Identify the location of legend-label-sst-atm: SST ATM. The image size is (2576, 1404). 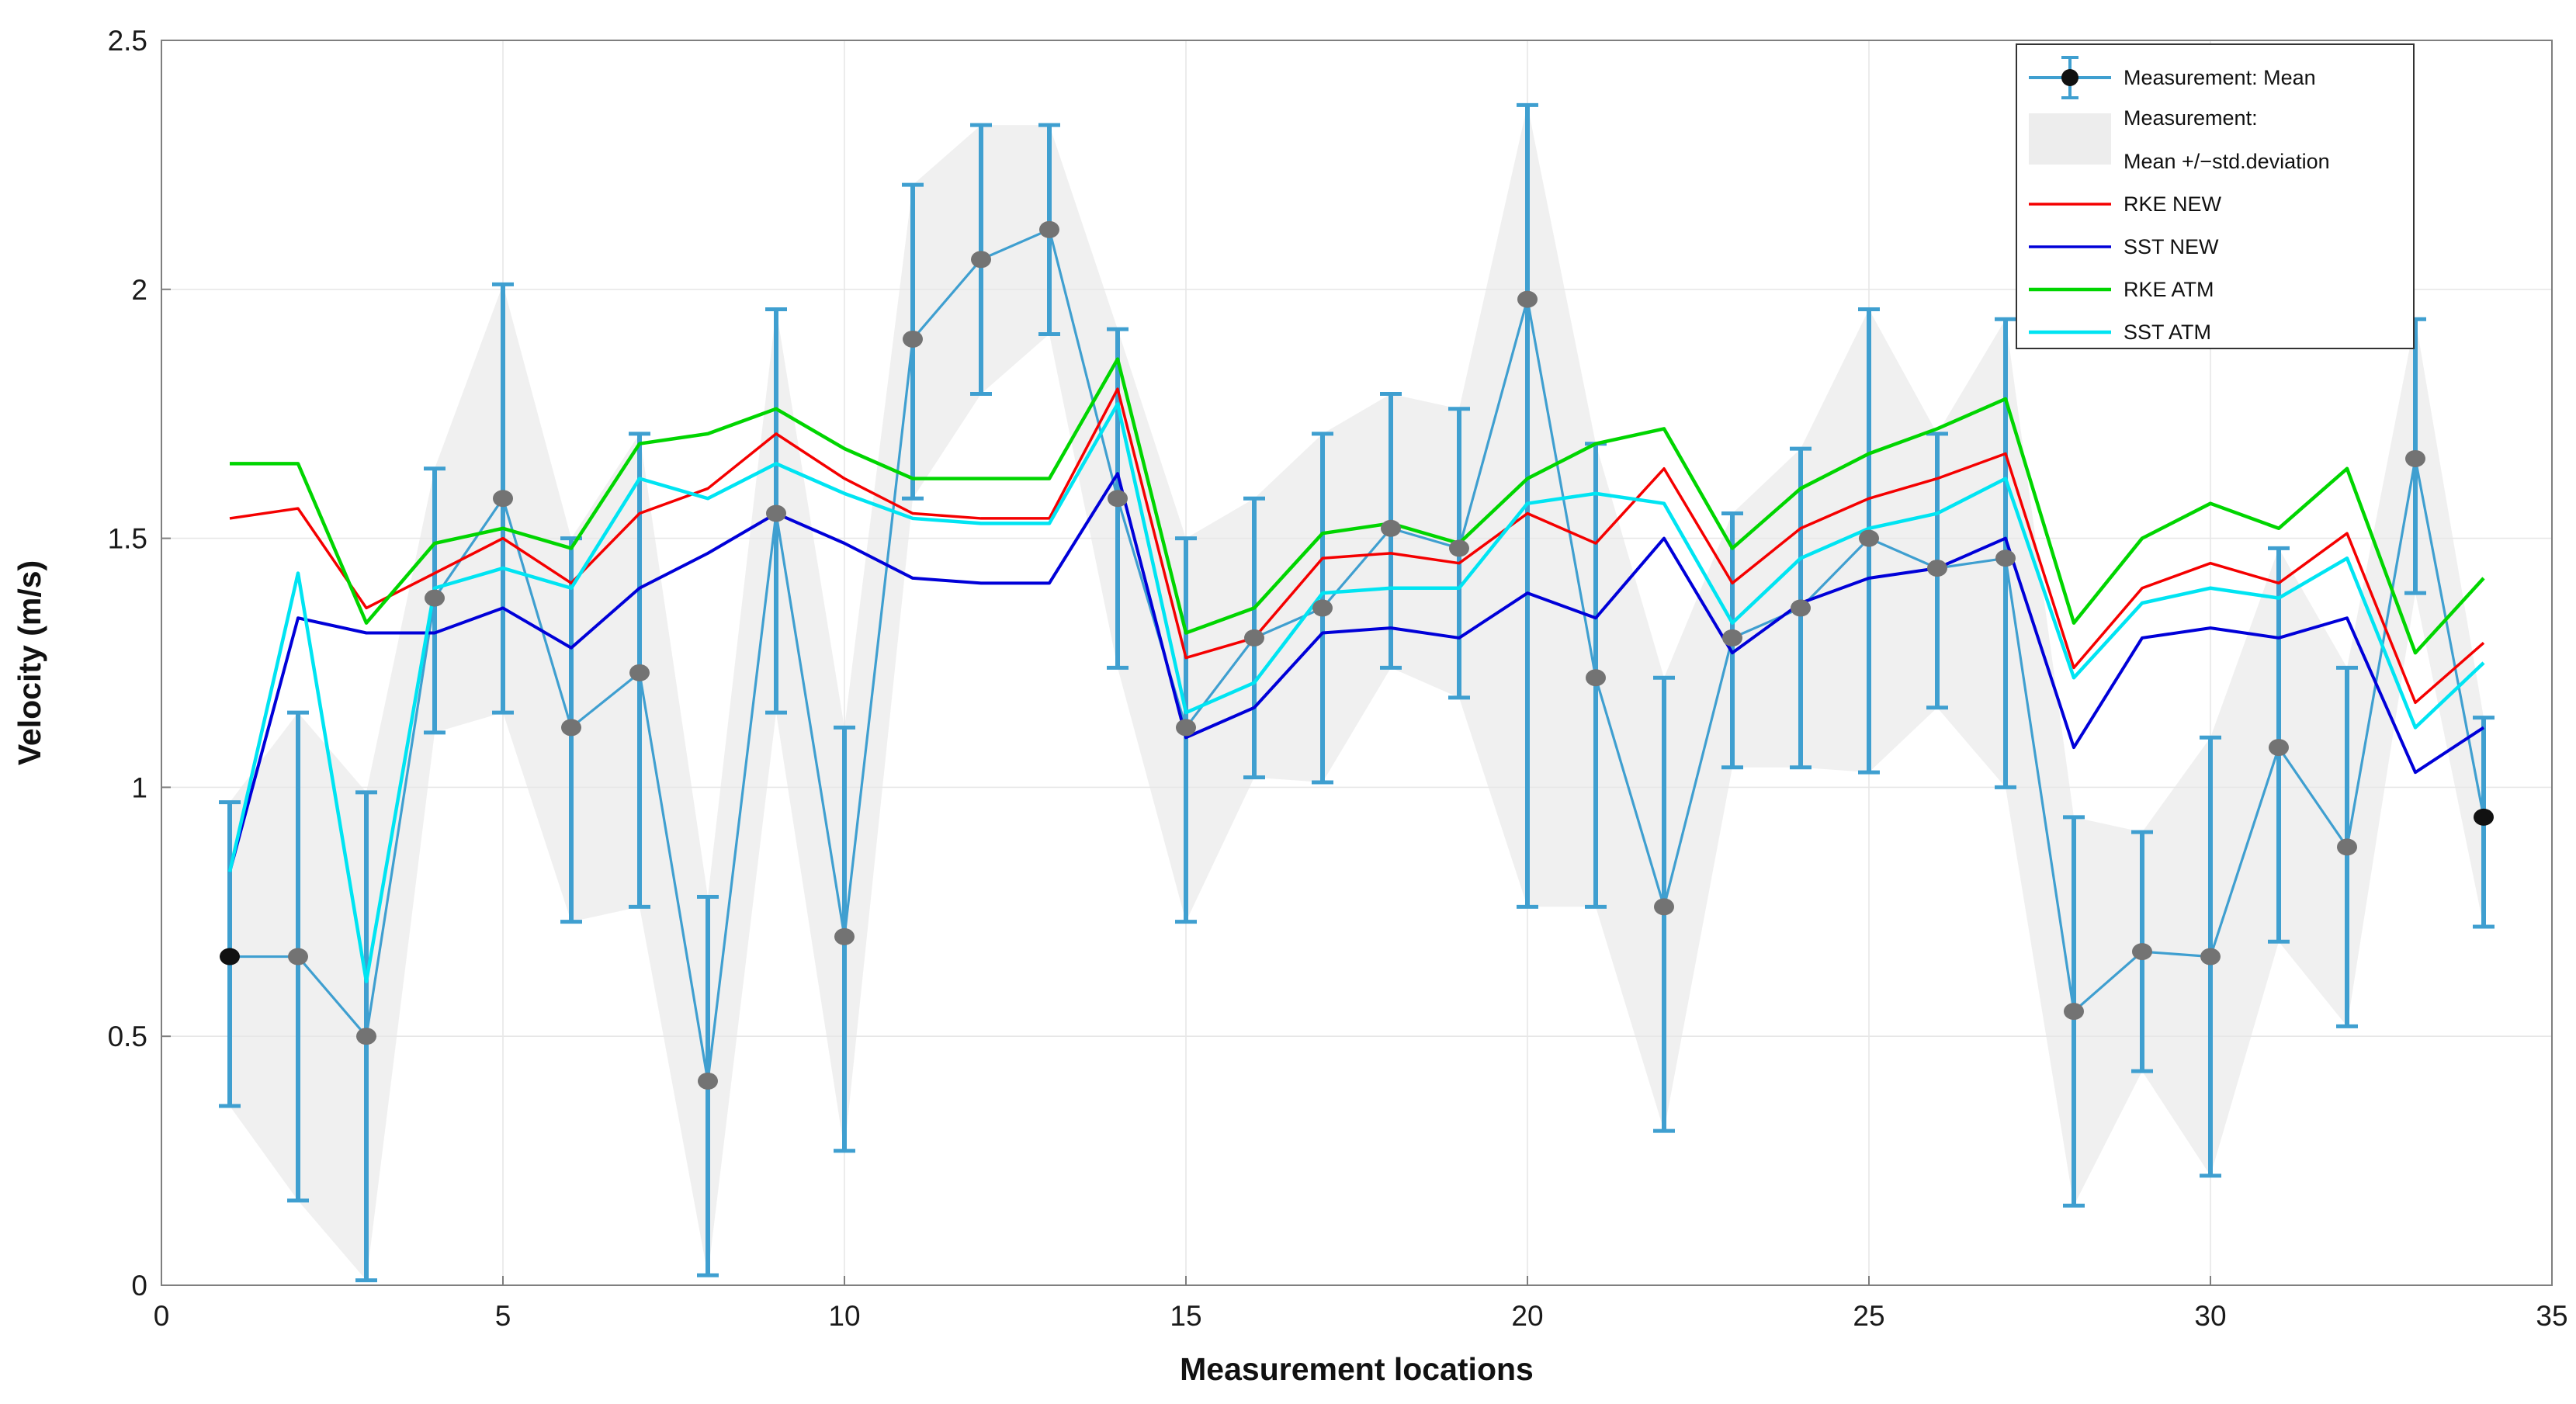
(2167, 332).